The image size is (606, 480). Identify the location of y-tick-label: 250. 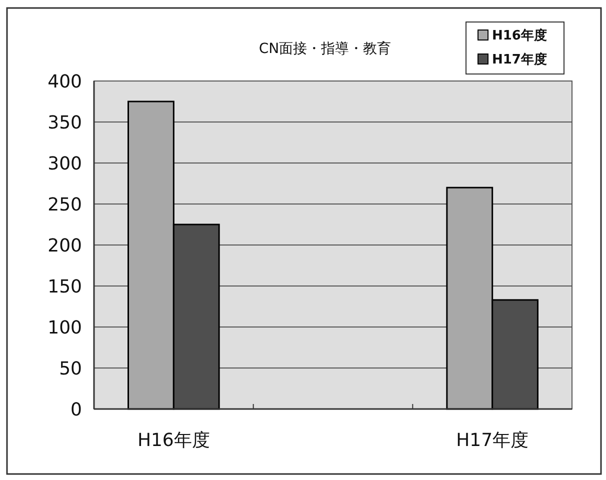
(65, 205).